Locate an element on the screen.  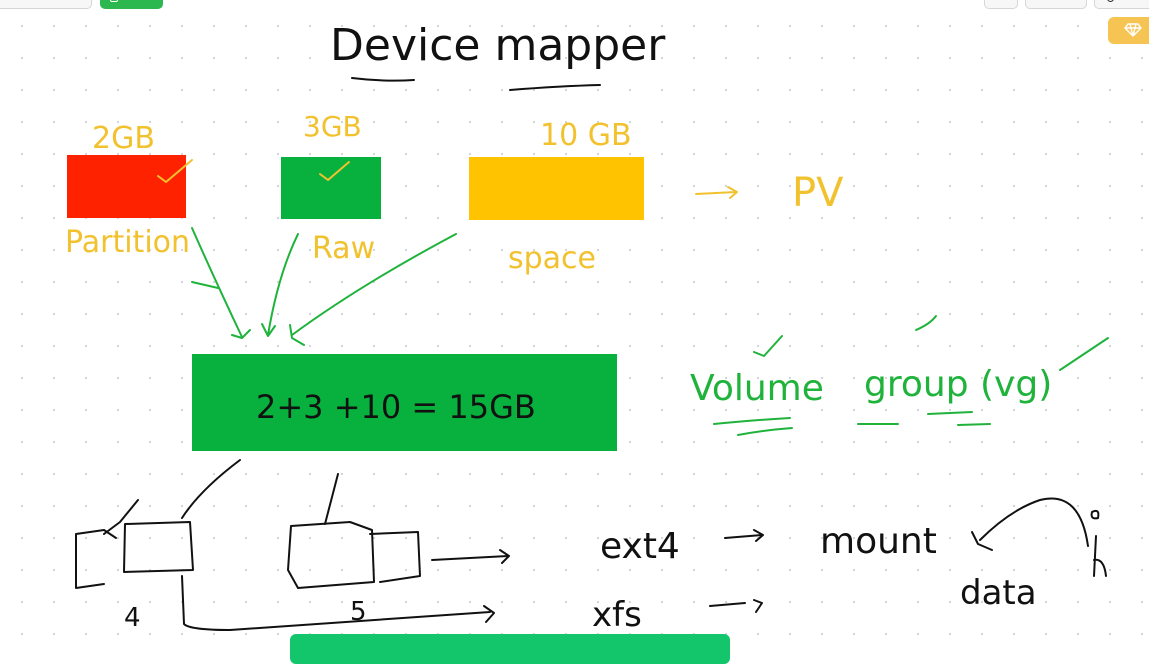
bottom-action-bar is located at coordinates (510, 649).